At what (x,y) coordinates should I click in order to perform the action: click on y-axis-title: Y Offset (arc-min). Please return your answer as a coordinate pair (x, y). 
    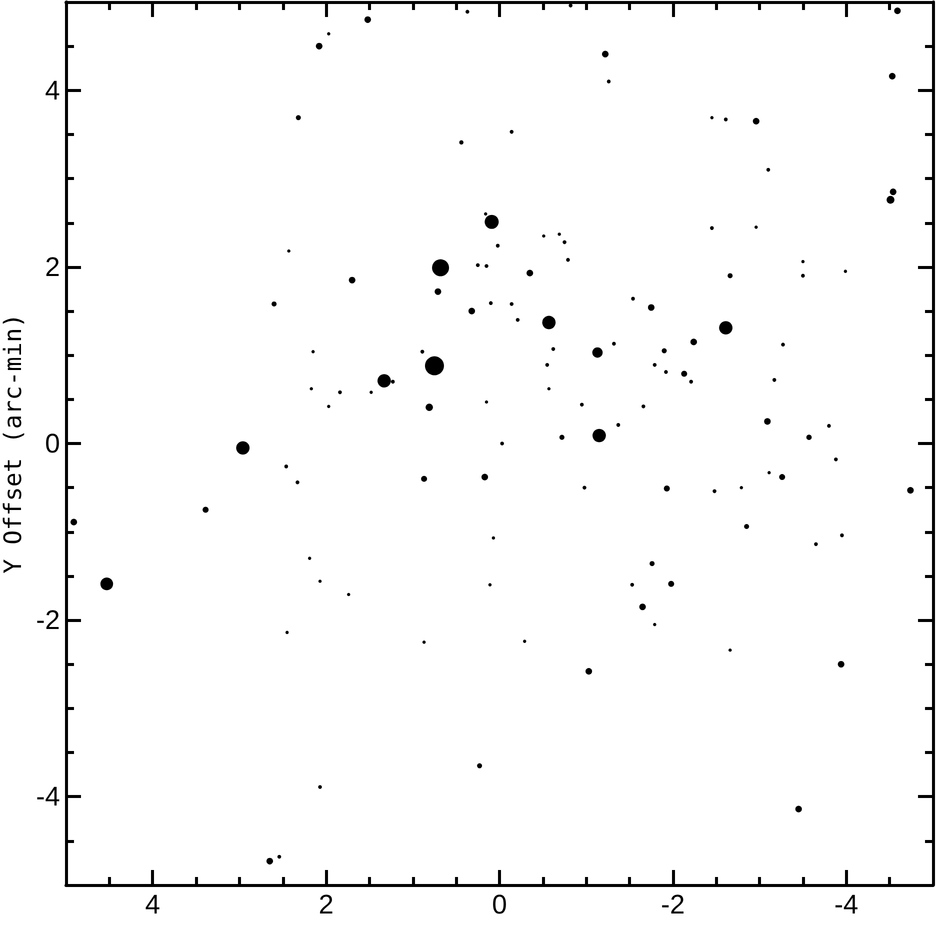
    Looking at the image, I should click on (14, 443).